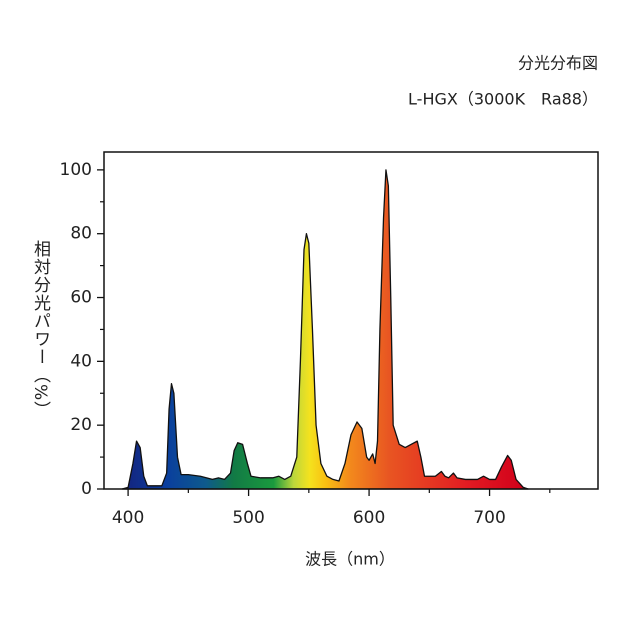  Describe the element at coordinates (81, 298) in the screenshot. I see `y-tick-label: 60` at that location.